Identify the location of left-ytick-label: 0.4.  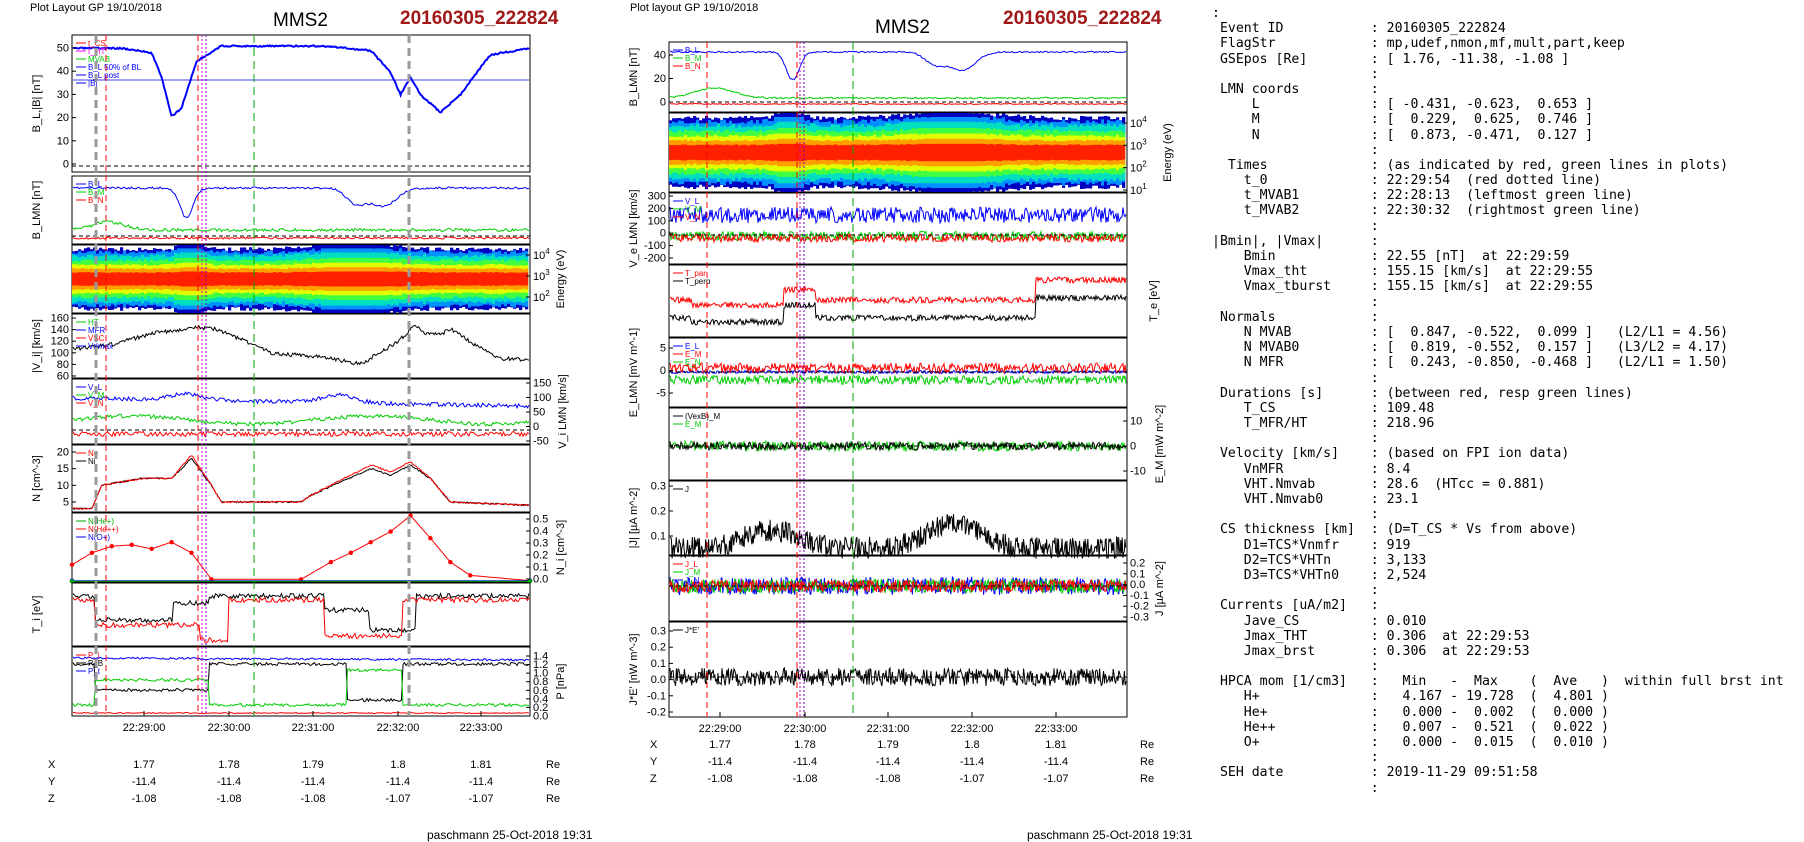
(540, 699).